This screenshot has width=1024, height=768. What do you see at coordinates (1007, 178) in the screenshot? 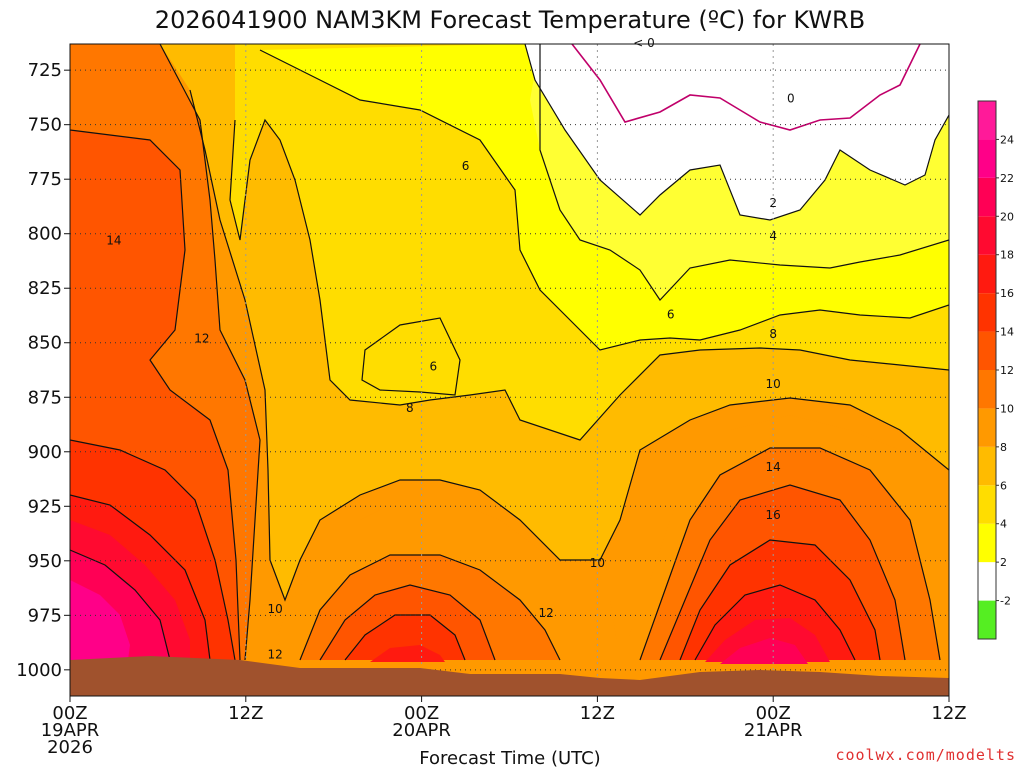
I see `colorbar-label-11: 22` at bounding box center [1007, 178].